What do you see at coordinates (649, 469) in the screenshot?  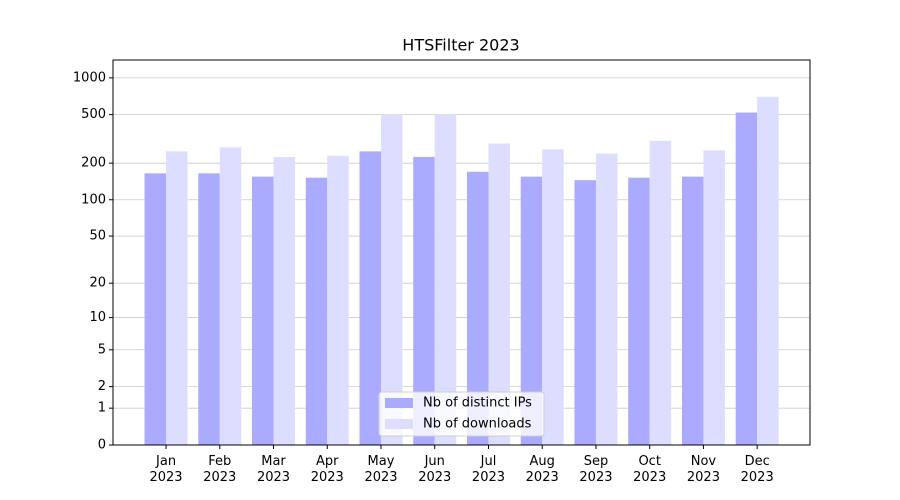 I see `x-tick-label: Oct 2023` at bounding box center [649, 469].